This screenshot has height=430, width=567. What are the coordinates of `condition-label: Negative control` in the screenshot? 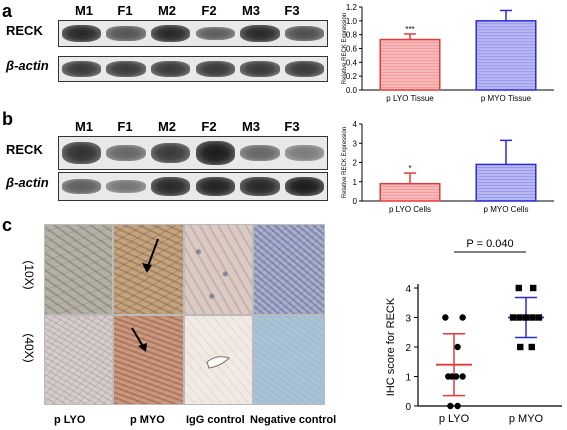 It's located at (293, 420).